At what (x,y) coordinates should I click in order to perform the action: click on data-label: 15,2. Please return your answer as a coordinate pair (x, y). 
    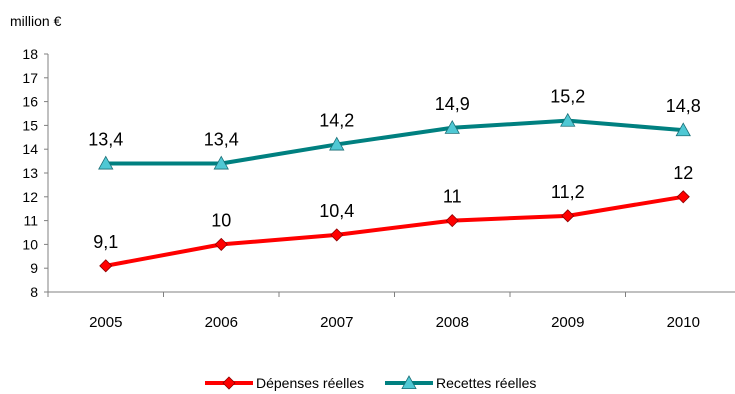
    Looking at the image, I should click on (567, 97).